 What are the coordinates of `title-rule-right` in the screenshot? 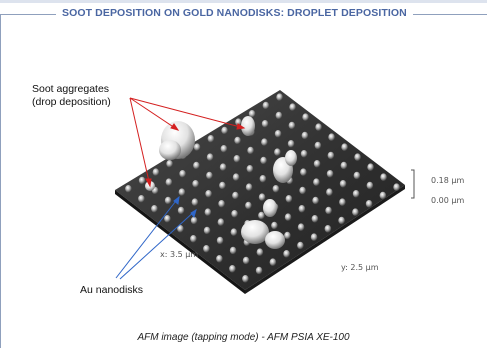 It's located at (477, 14).